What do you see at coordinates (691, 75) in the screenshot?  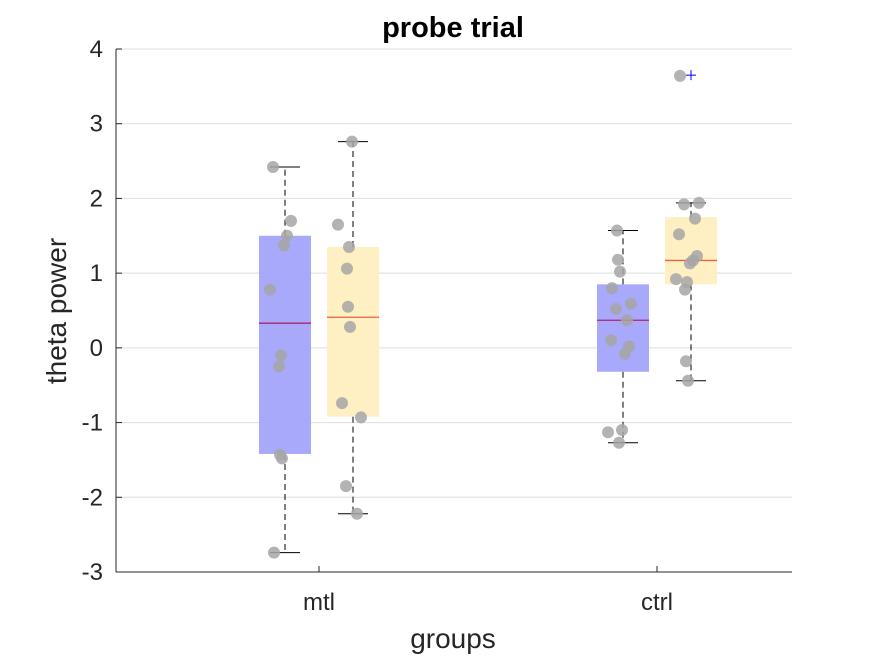 I see `outlier-marker` at bounding box center [691, 75].